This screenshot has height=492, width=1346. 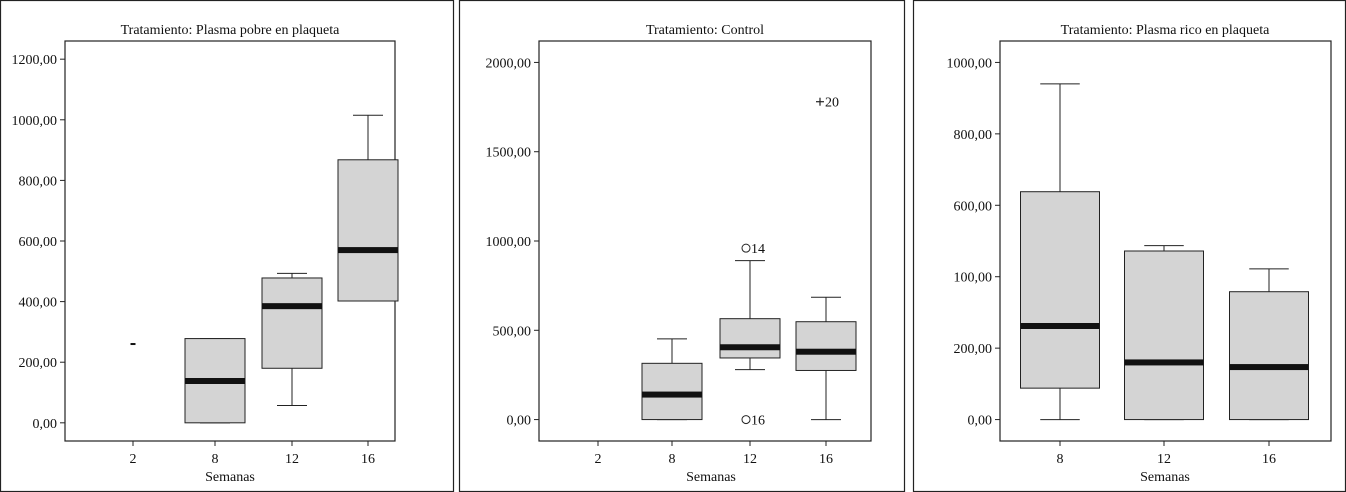 I want to click on y-tick-label: 2000,00, so click(x=509, y=63).